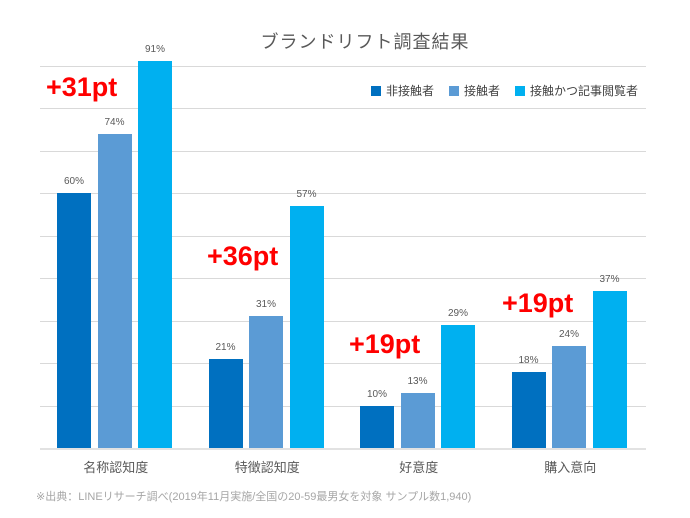 The width and height of the screenshot is (690, 518). What do you see at coordinates (155, 254) in the screenshot?
I see `bar-接触かつ記事閲覧者-名称認知度` at bounding box center [155, 254].